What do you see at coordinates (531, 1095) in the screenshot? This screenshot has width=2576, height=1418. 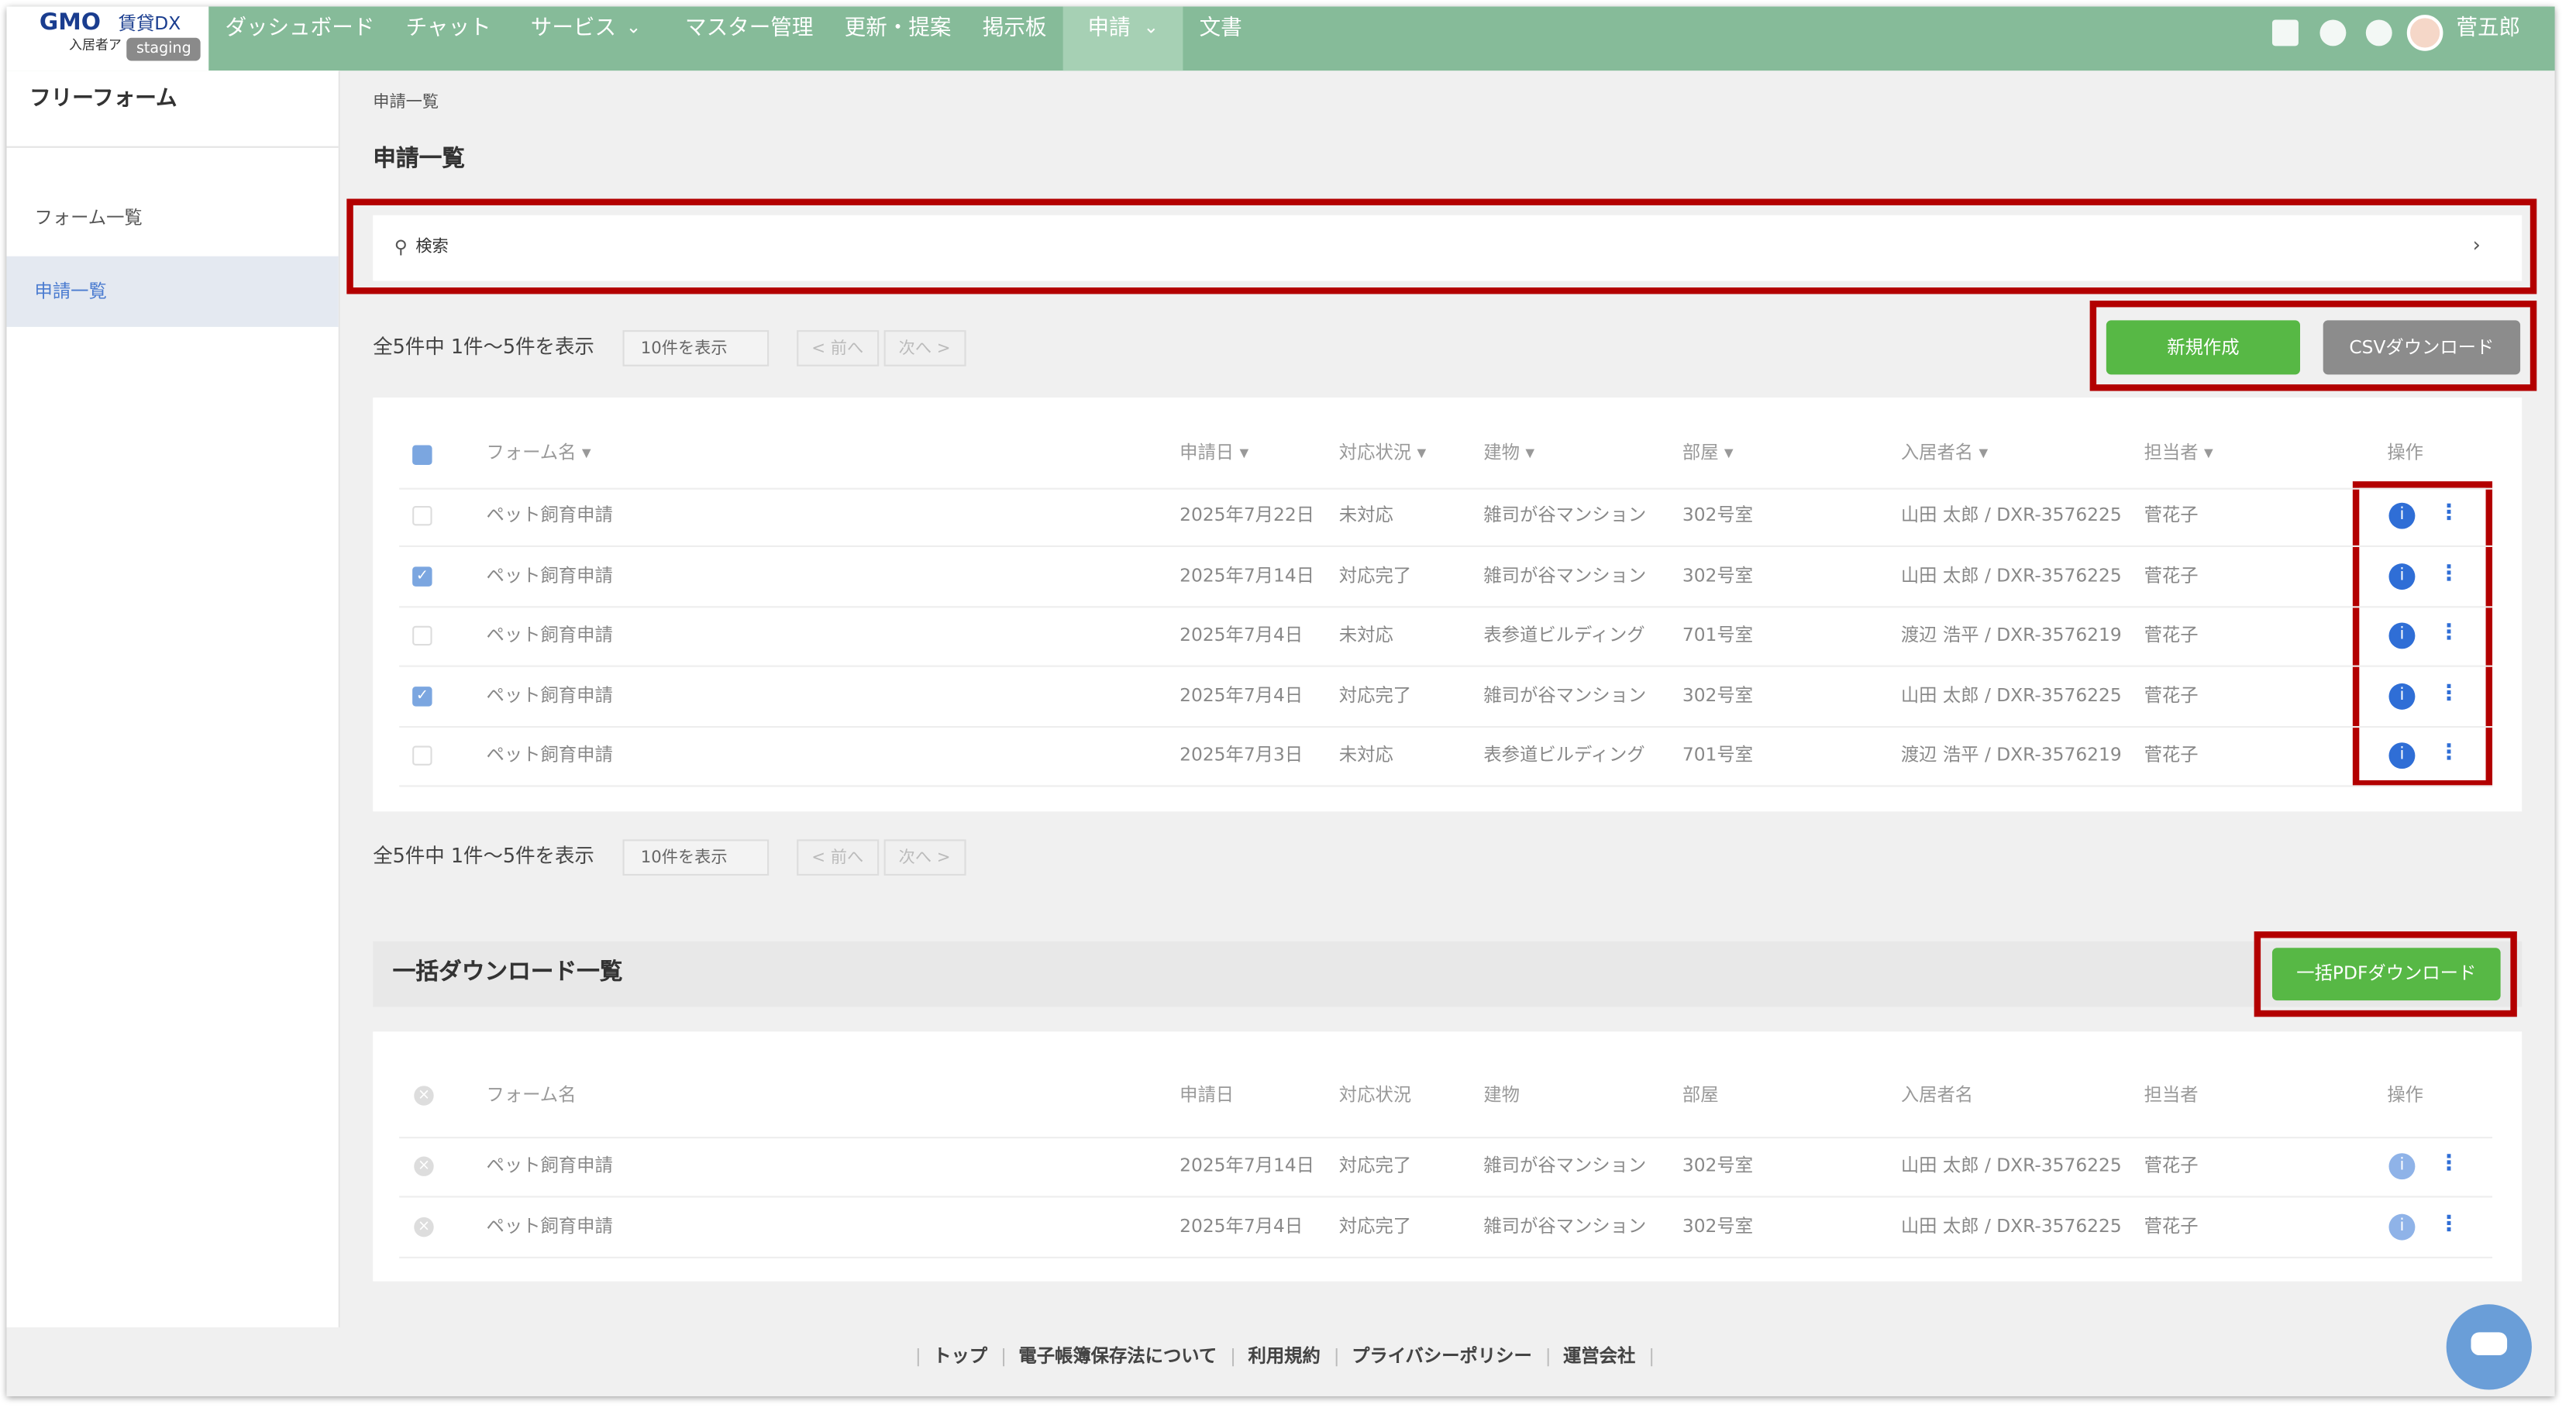 I see `column-header: フォーム名` at bounding box center [531, 1095].